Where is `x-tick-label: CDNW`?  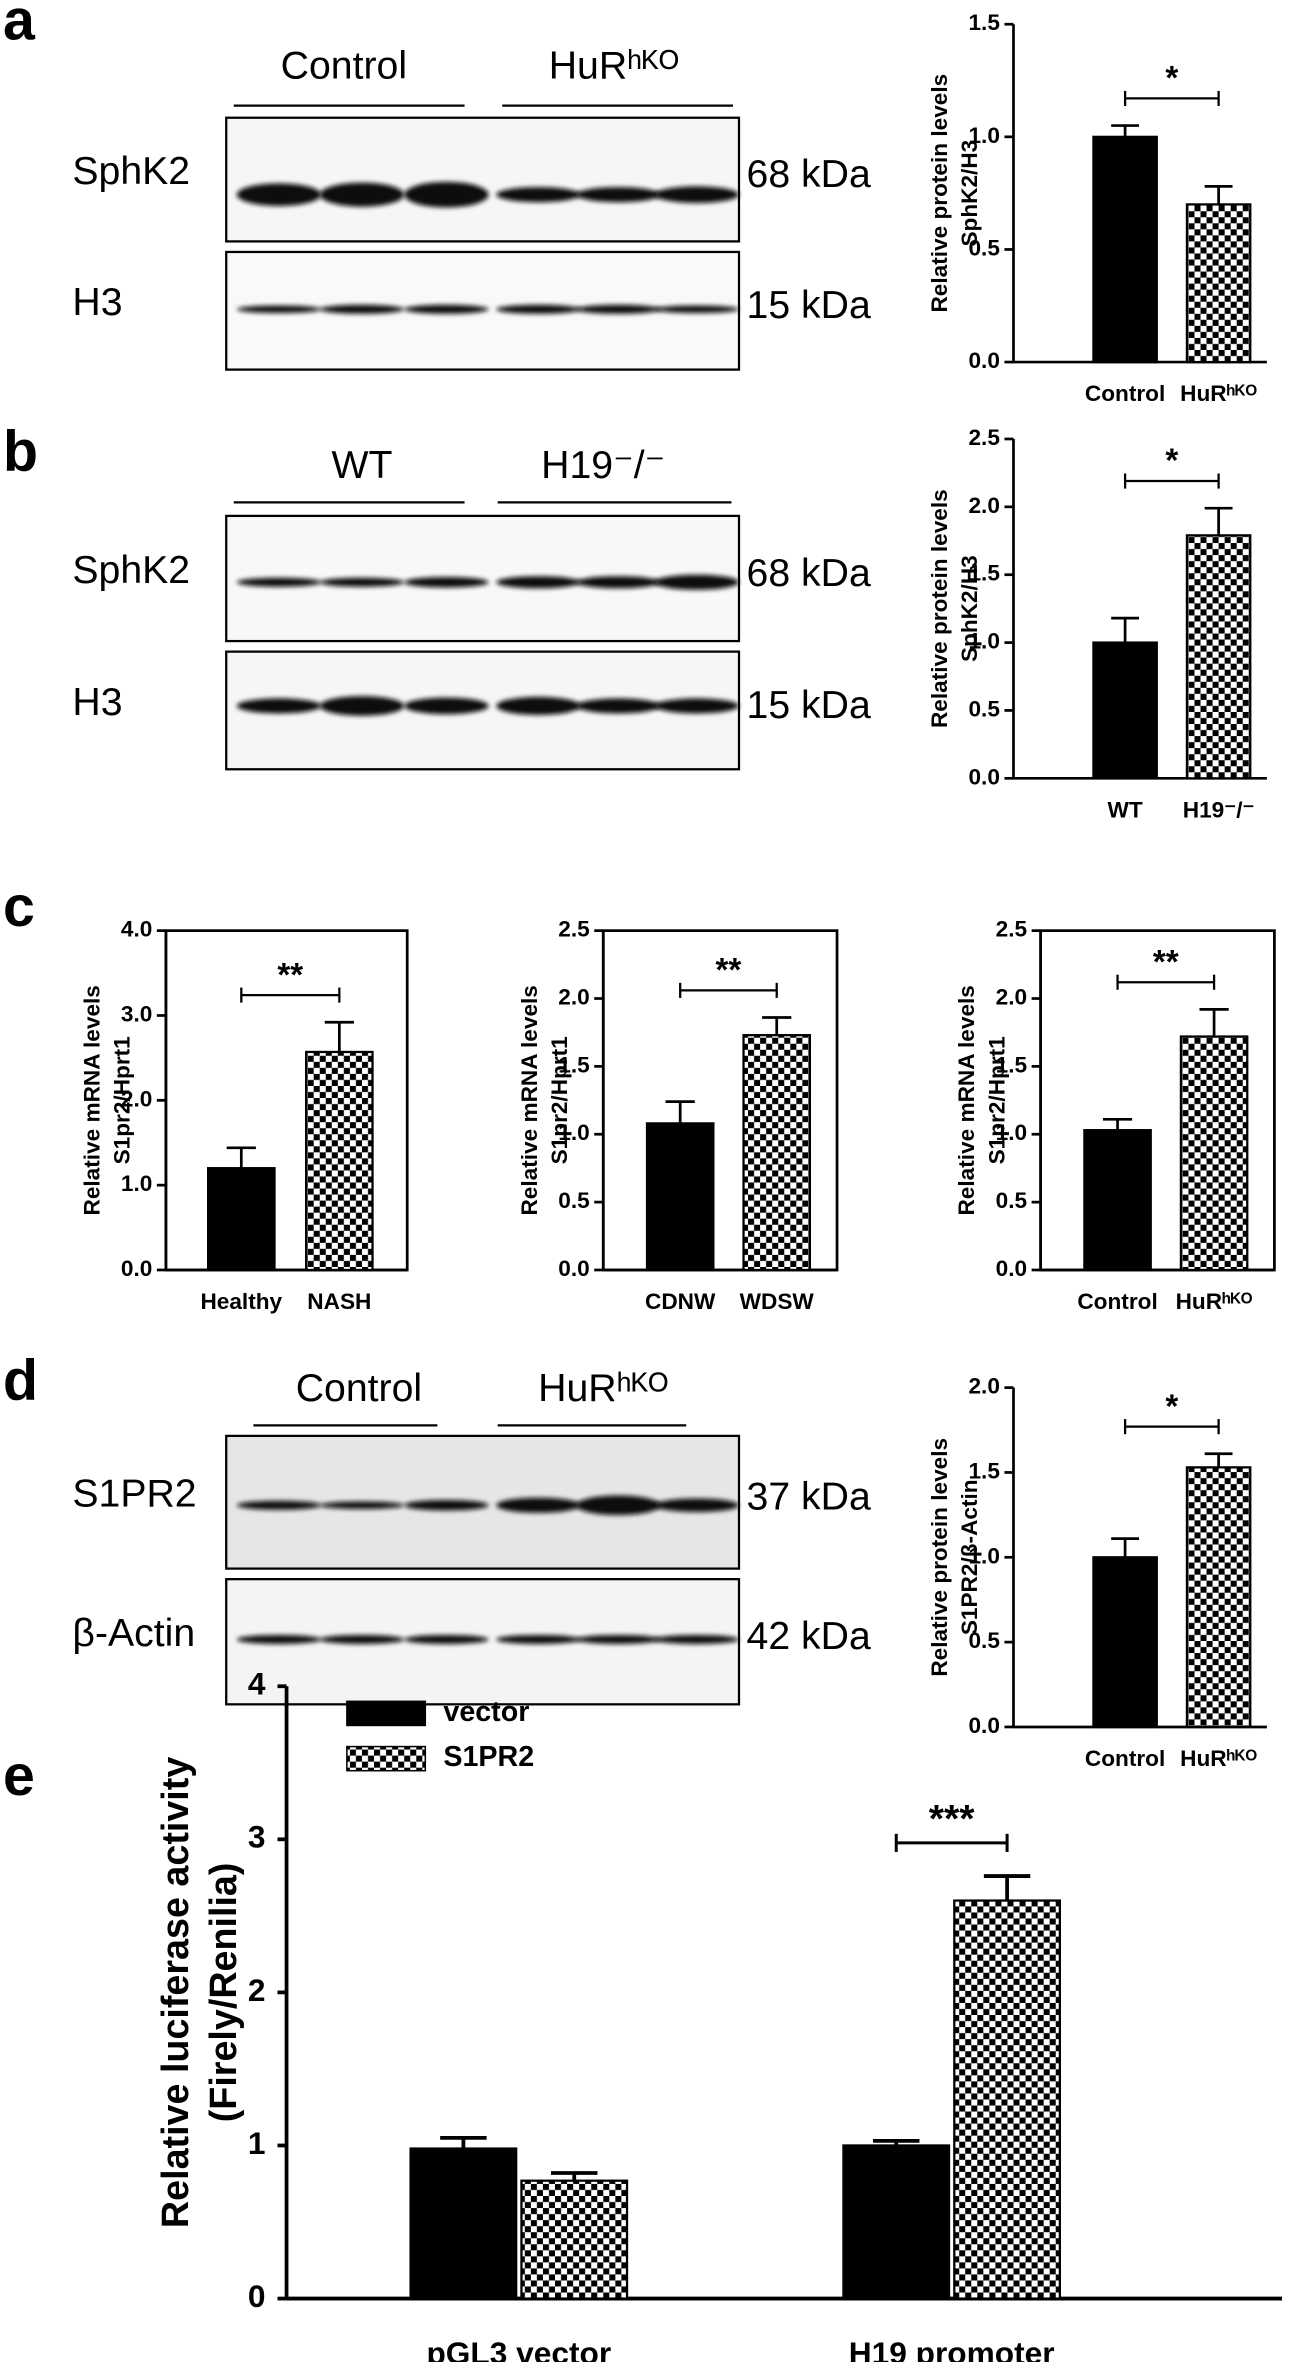
x-tick-label: CDNW is located at coordinates (680, 1301).